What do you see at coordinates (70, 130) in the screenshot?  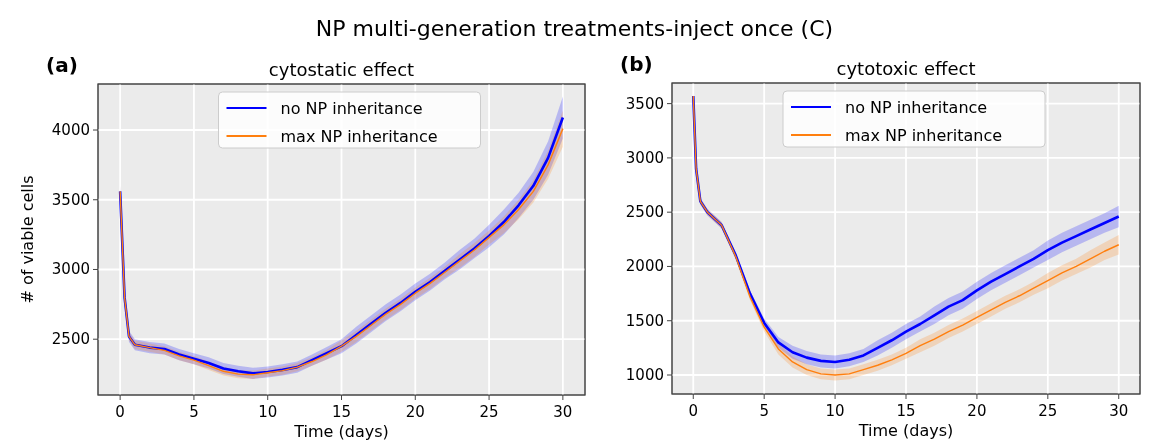 I see `y-tick-label: 4000` at bounding box center [70, 130].